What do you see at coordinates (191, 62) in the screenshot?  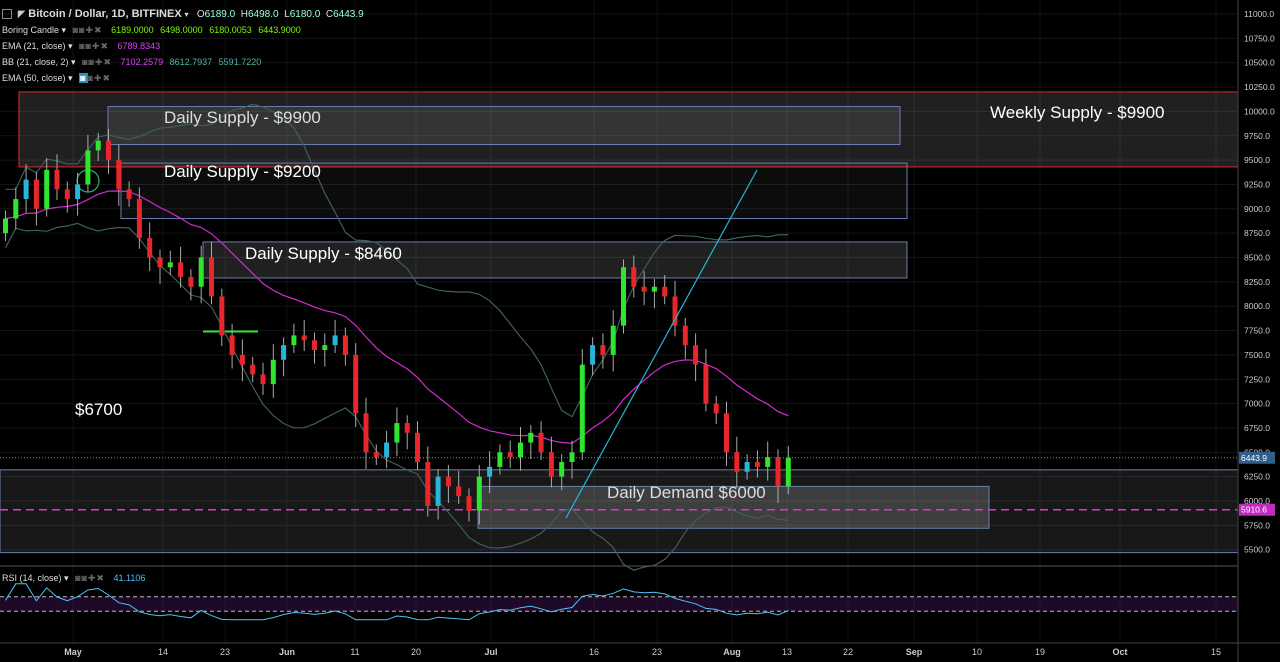 I see `indicator-value: 8612.7937` at bounding box center [191, 62].